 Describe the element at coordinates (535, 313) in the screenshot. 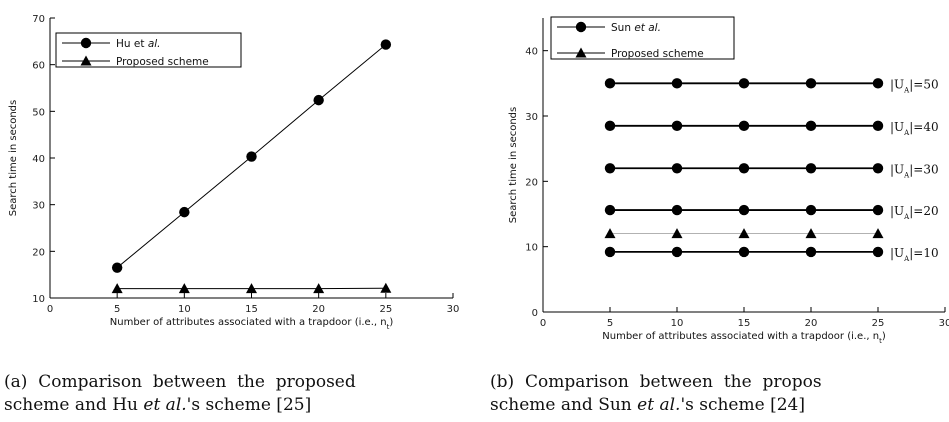

I see `y-tick-label: 0` at that location.